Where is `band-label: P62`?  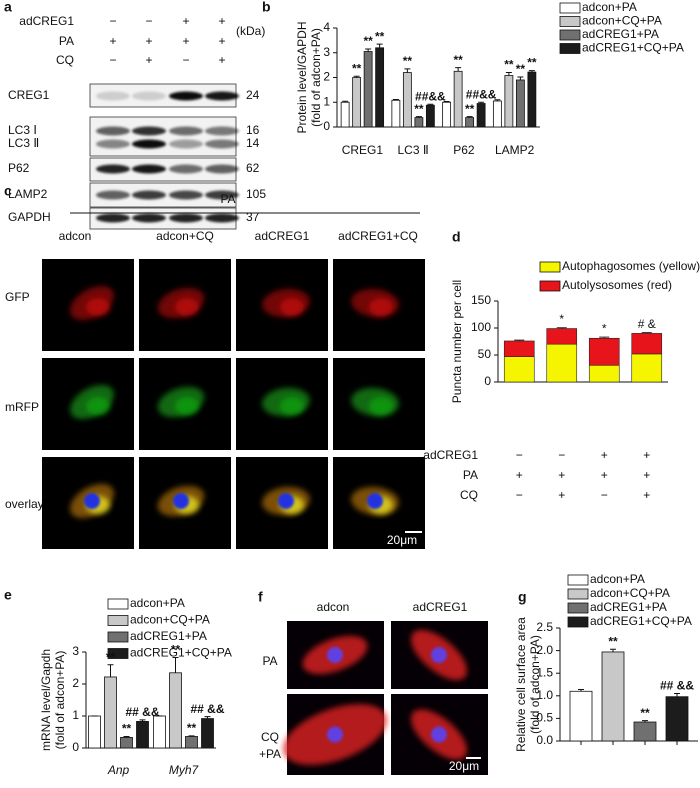
band-label: P62 is located at coordinates (19, 168).